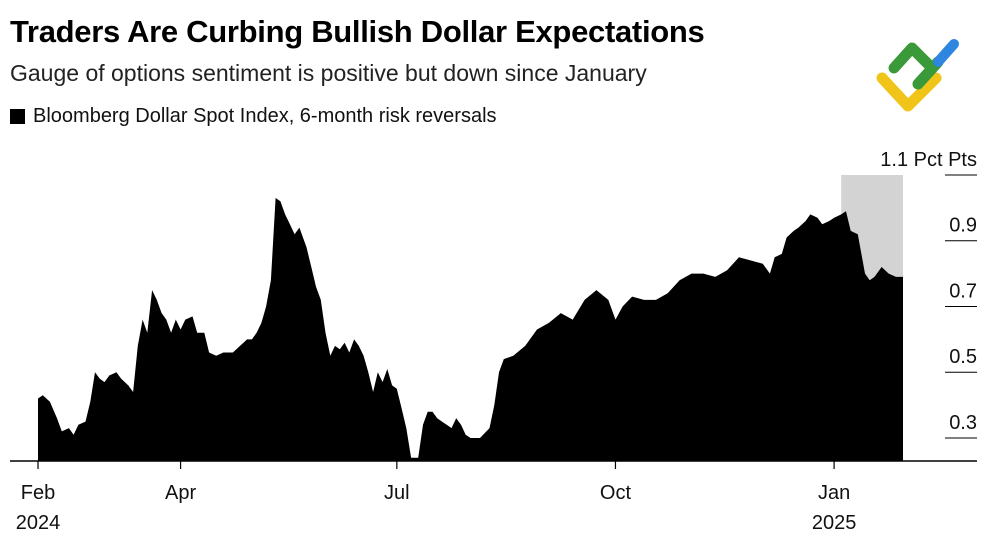 Image resolution: width=1000 pixels, height=545 pixels. What do you see at coordinates (397, 493) in the screenshot?
I see `x-tick-label: Jul` at bounding box center [397, 493].